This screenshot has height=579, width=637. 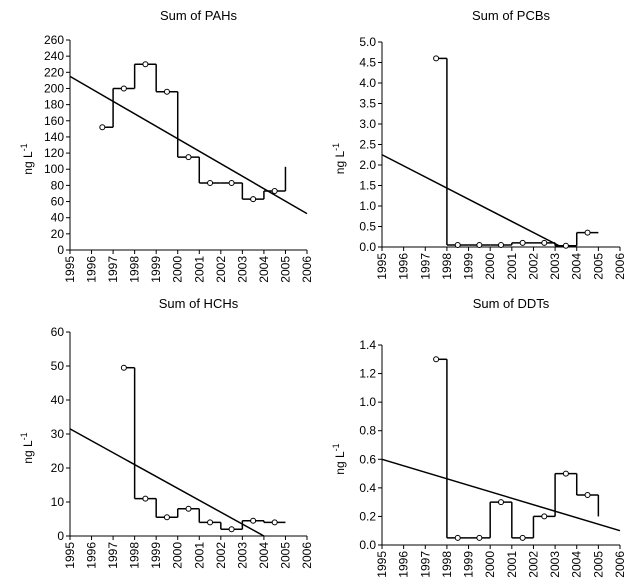 I want to click on y-tick-label: 10, so click(x=58, y=502).